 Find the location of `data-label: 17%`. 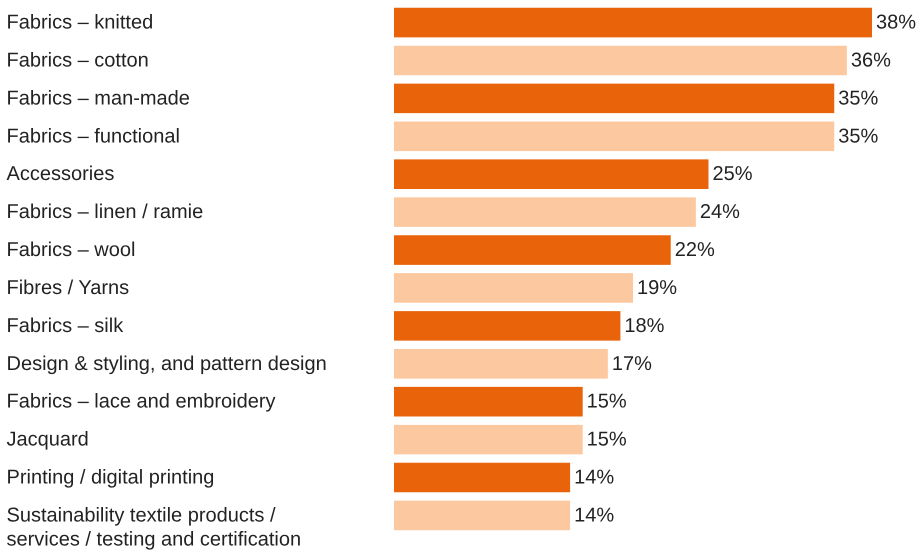

data-label: 17% is located at coordinates (632, 363).